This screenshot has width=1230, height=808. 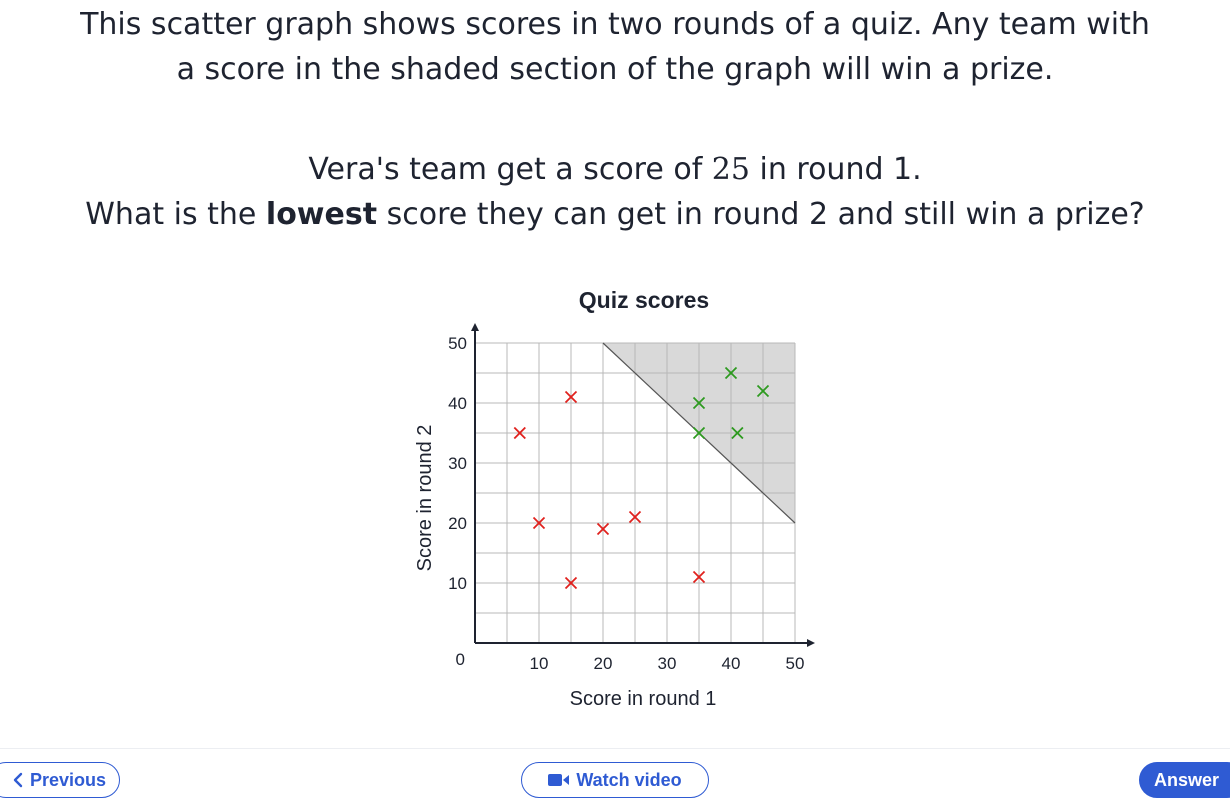 I want to click on y-tick-label: 20, so click(x=457, y=523).